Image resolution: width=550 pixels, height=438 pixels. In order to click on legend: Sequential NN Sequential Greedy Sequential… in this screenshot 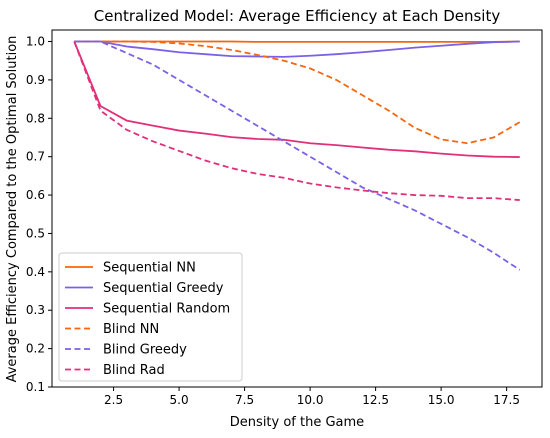, I will do `click(150, 317)`.